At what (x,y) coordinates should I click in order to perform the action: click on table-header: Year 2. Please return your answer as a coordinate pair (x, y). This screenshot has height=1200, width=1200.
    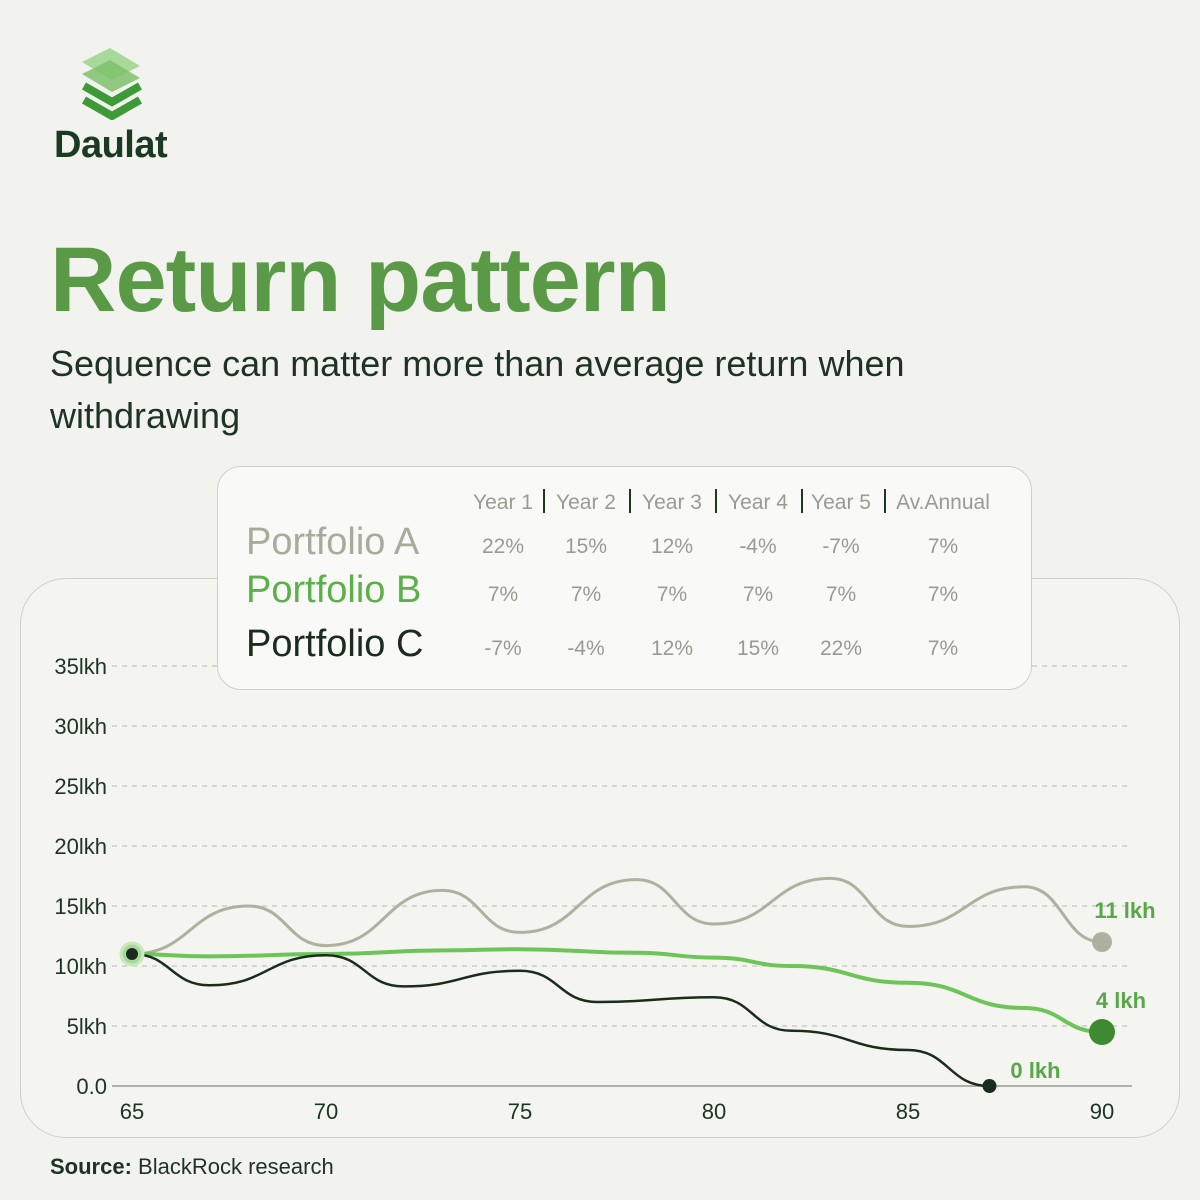
    Looking at the image, I should click on (586, 502).